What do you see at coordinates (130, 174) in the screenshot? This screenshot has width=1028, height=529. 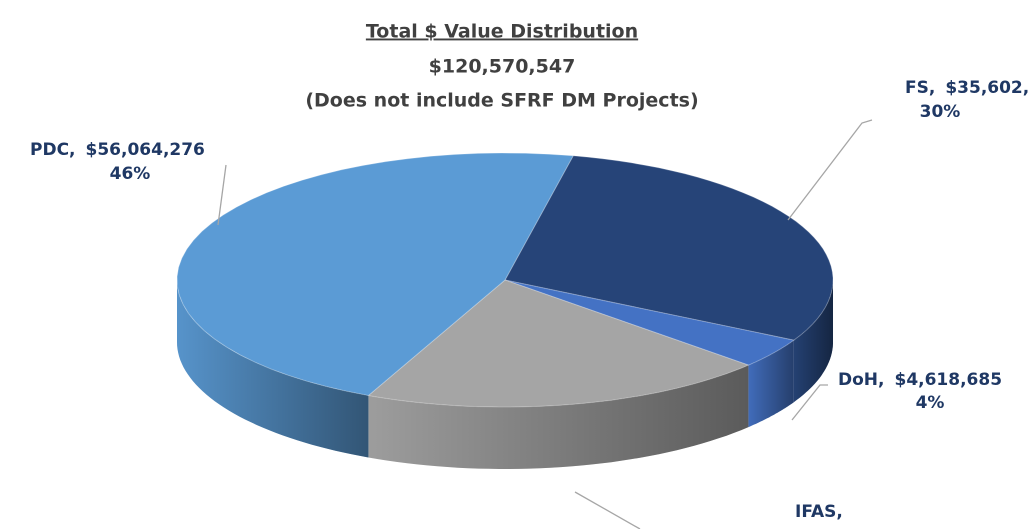 I see `percent-label: 46%` at bounding box center [130, 174].